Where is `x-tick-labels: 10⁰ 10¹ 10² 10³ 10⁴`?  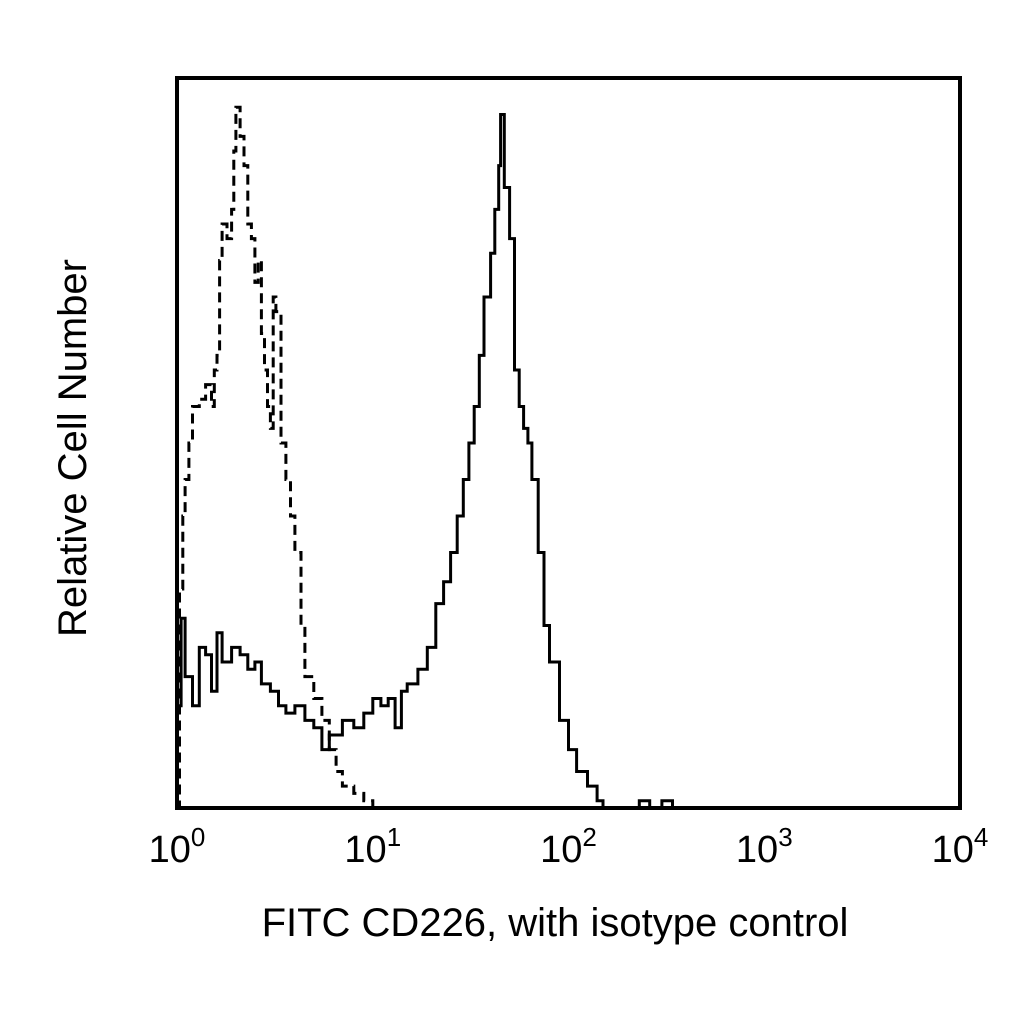
x-tick-labels: 10⁰ 10¹ 10² 10³ 10⁴ is located at coordinates (569, 846).